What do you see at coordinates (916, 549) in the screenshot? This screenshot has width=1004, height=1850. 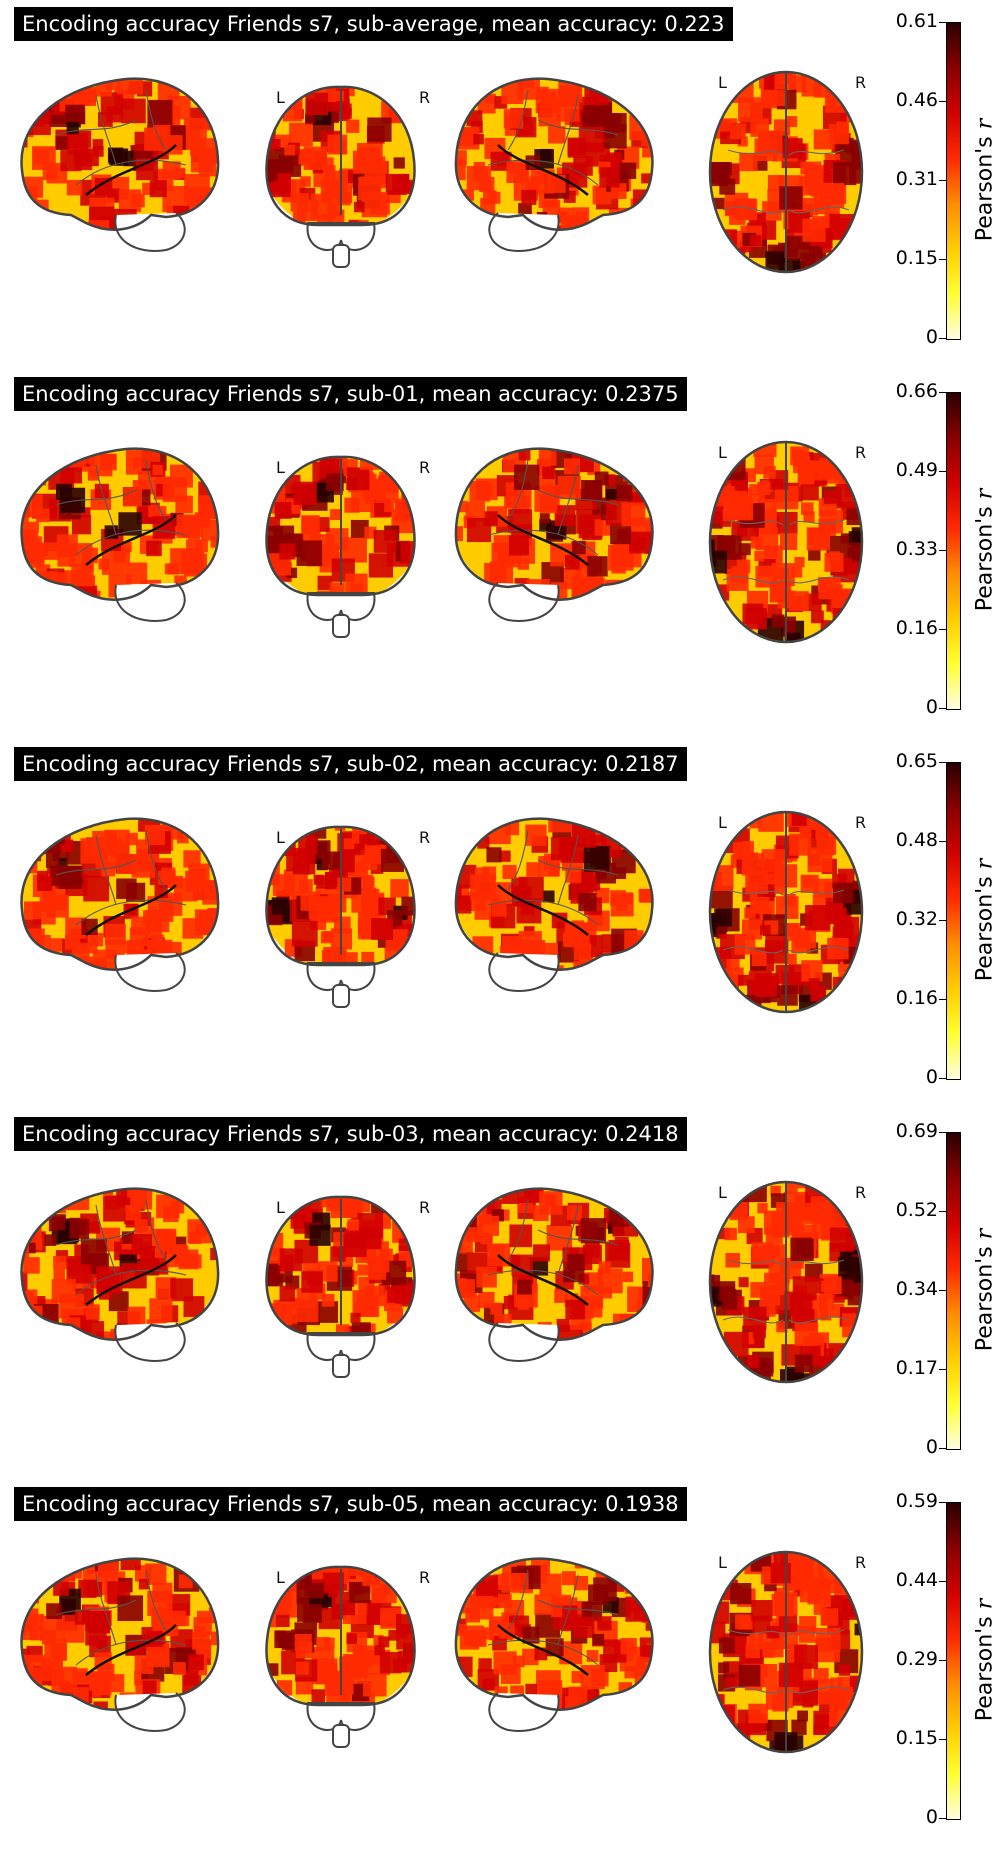 I see `colorbar-tick-label: 0.33` at bounding box center [916, 549].